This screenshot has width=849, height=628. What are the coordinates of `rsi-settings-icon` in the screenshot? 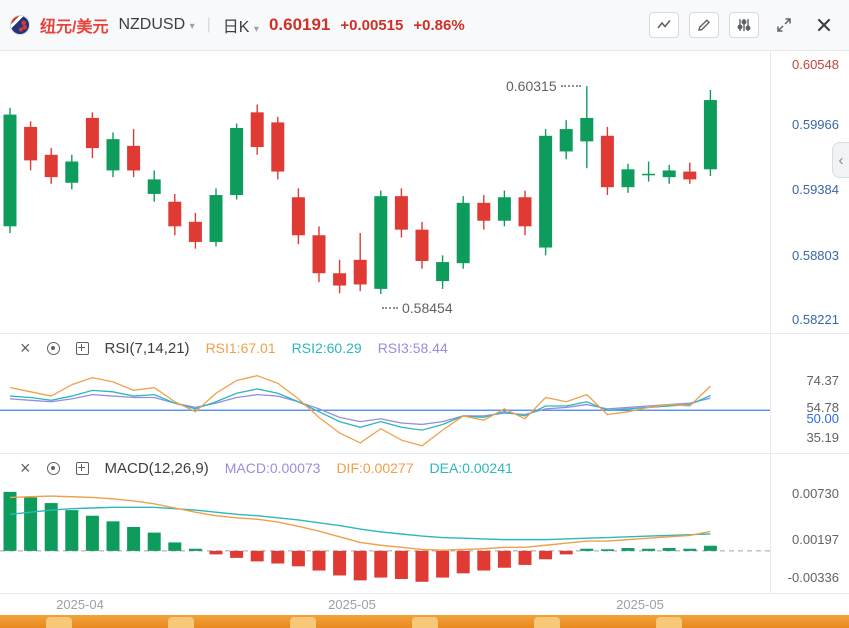 It's located at (53, 348).